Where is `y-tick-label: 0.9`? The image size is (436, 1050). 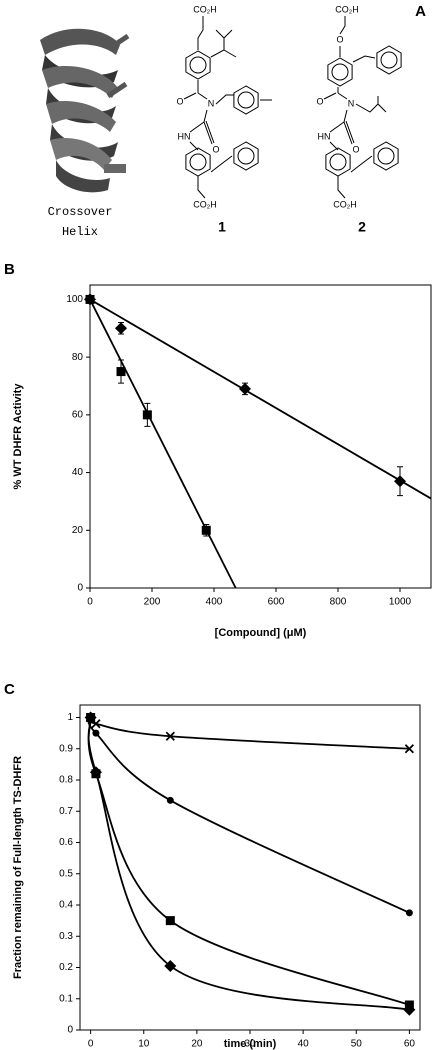 y-tick-label: 0.9 is located at coordinates (66, 748).